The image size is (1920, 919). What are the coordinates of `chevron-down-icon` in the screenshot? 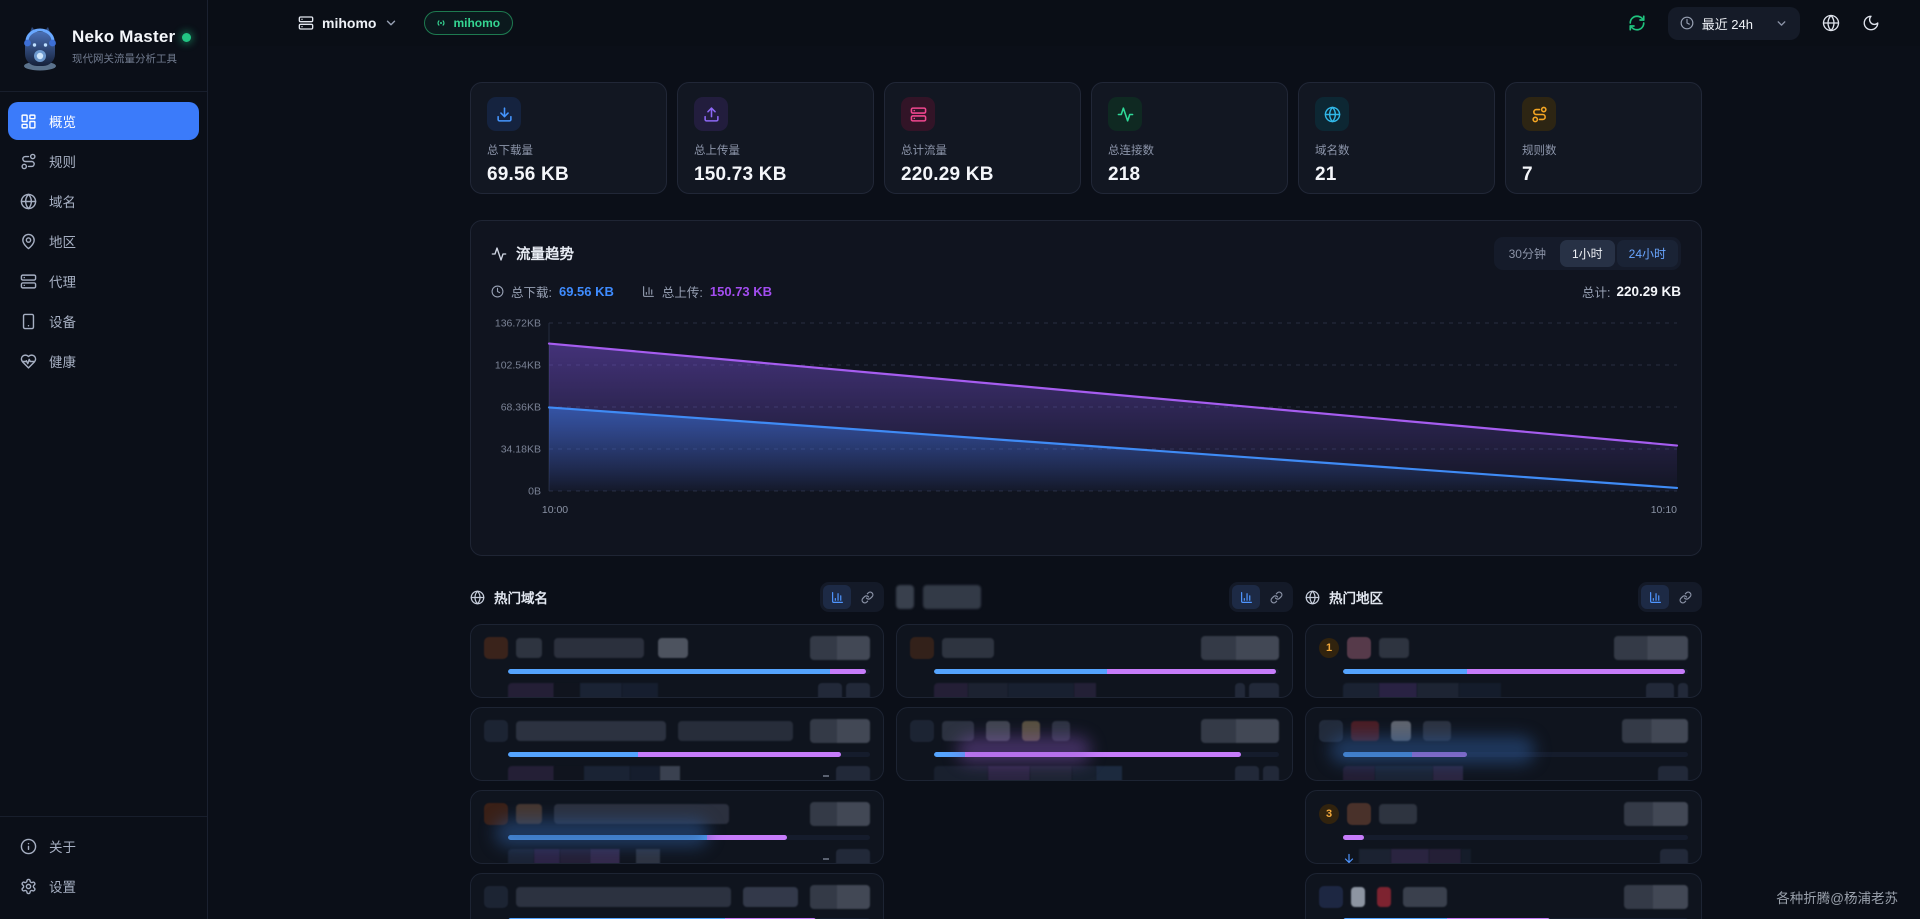 It's located at (391, 23).